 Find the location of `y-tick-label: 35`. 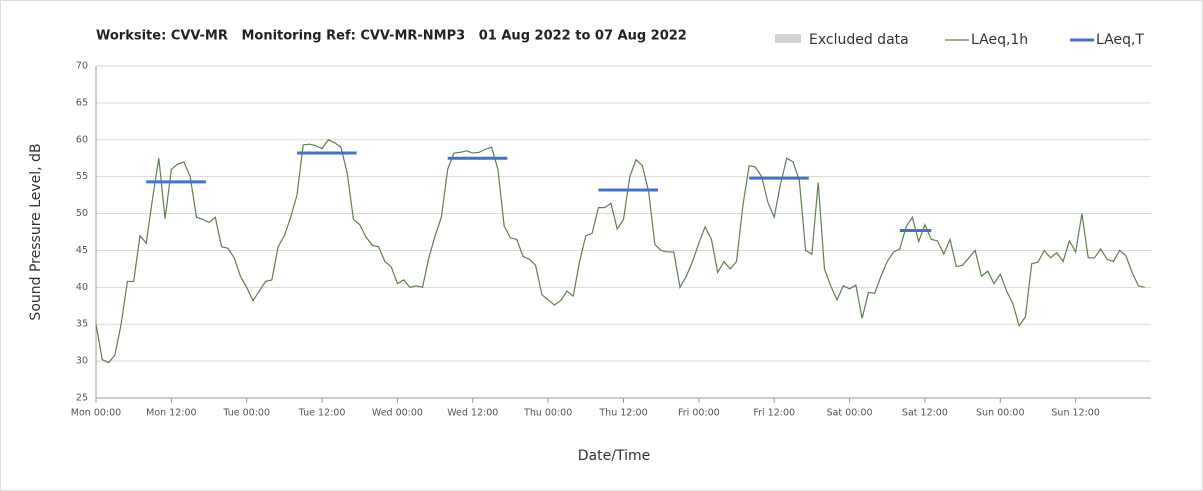

y-tick-label: 35 is located at coordinates (82, 324).